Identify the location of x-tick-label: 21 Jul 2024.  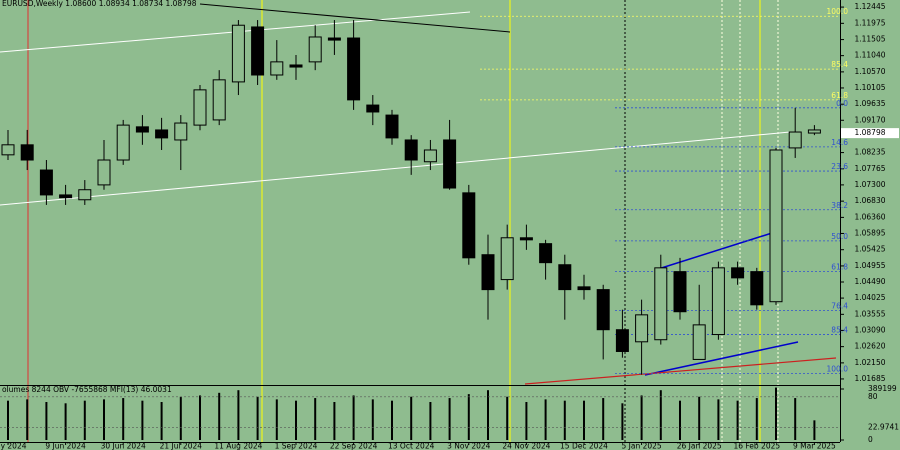
(181, 446).